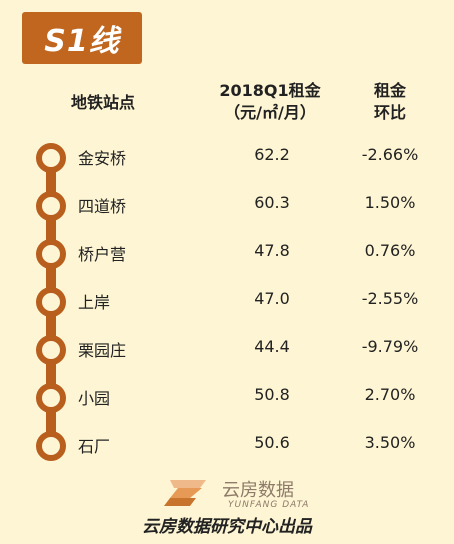 The image size is (454, 544). Describe the element at coordinates (390, 154) in the screenshot. I see `station-change: -2.66%` at that location.